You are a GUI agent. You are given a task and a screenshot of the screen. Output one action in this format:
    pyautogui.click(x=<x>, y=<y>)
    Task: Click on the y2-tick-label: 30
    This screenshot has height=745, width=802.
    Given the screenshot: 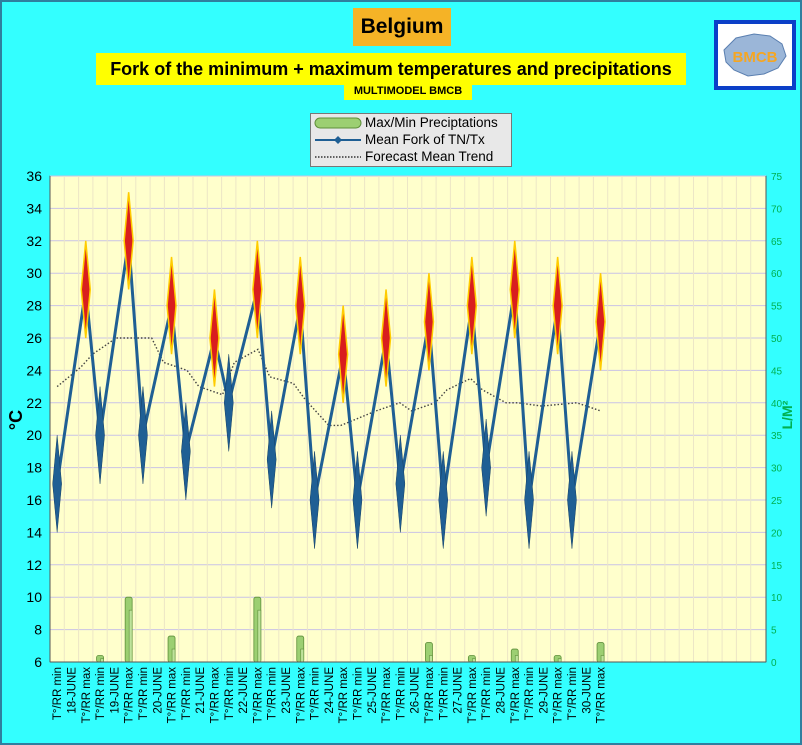 What is the action you would take?
    pyautogui.click(x=777, y=469)
    